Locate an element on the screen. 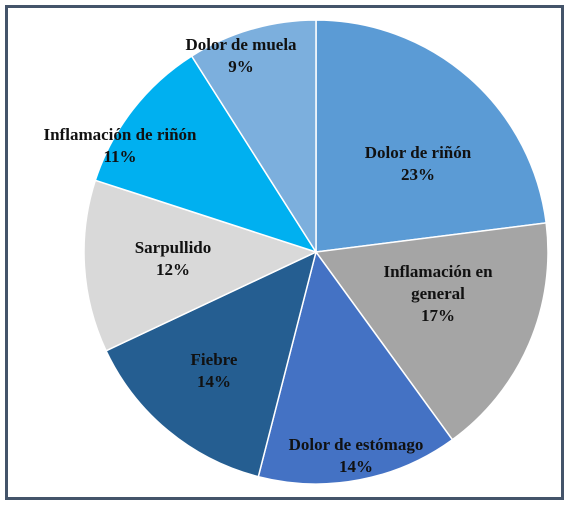 The image size is (573, 506). slice-label-inflamacion-de-rinon: Inflamación de riñón 11% is located at coordinates (120, 145).